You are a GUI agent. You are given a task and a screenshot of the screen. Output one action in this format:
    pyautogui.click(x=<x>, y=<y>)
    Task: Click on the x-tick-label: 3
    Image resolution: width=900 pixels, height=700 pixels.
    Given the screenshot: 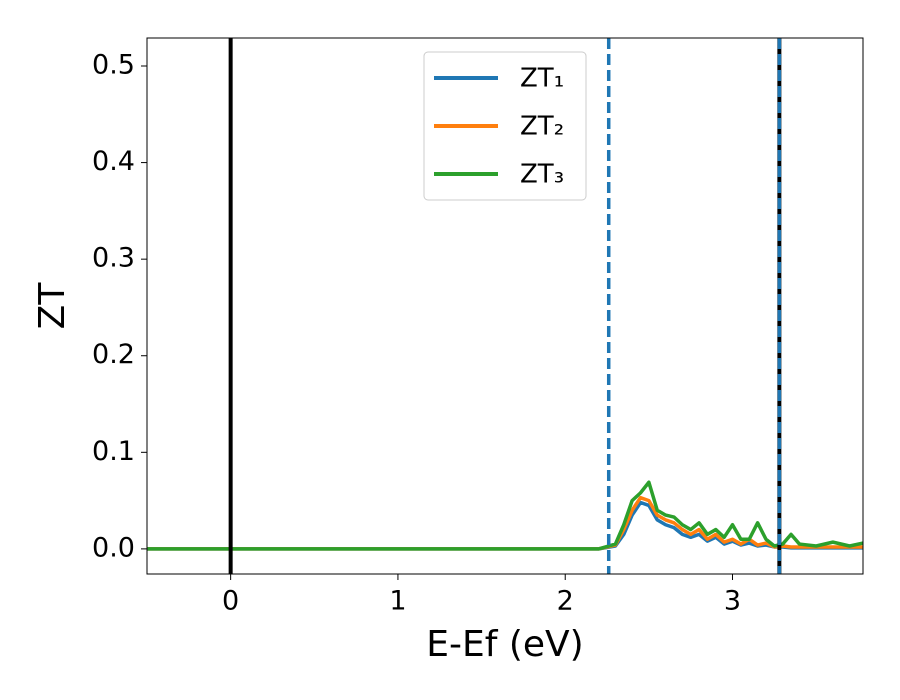 What is the action you would take?
    pyautogui.click(x=732, y=601)
    